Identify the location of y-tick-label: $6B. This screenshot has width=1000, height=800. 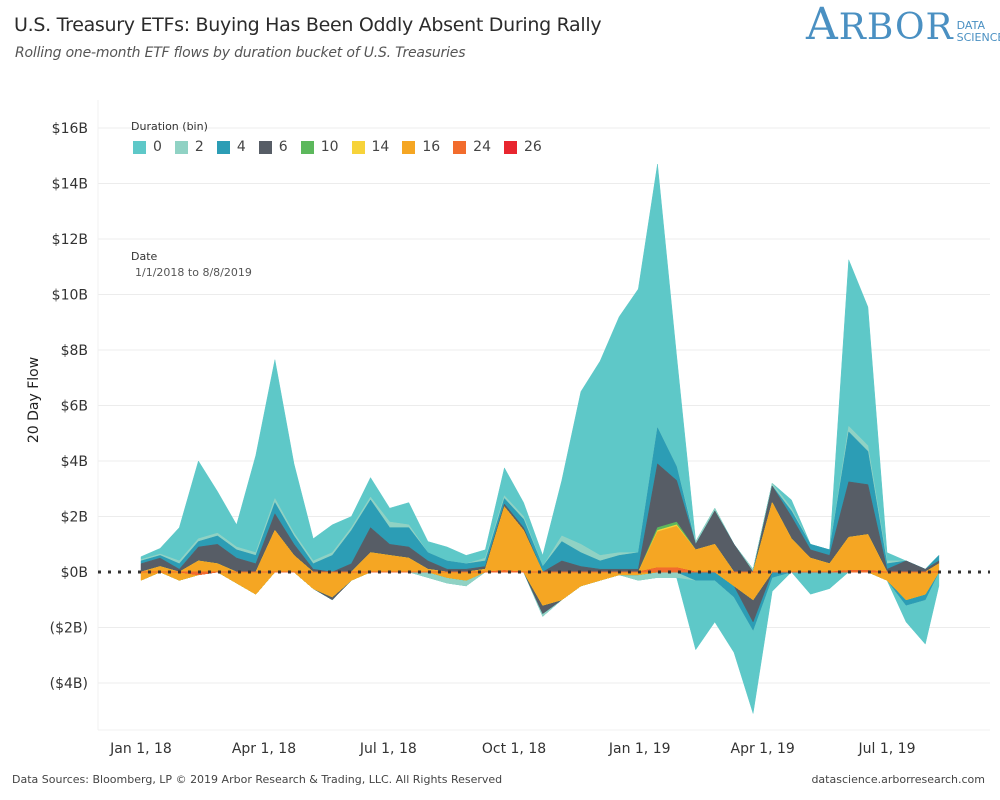
(74, 407).